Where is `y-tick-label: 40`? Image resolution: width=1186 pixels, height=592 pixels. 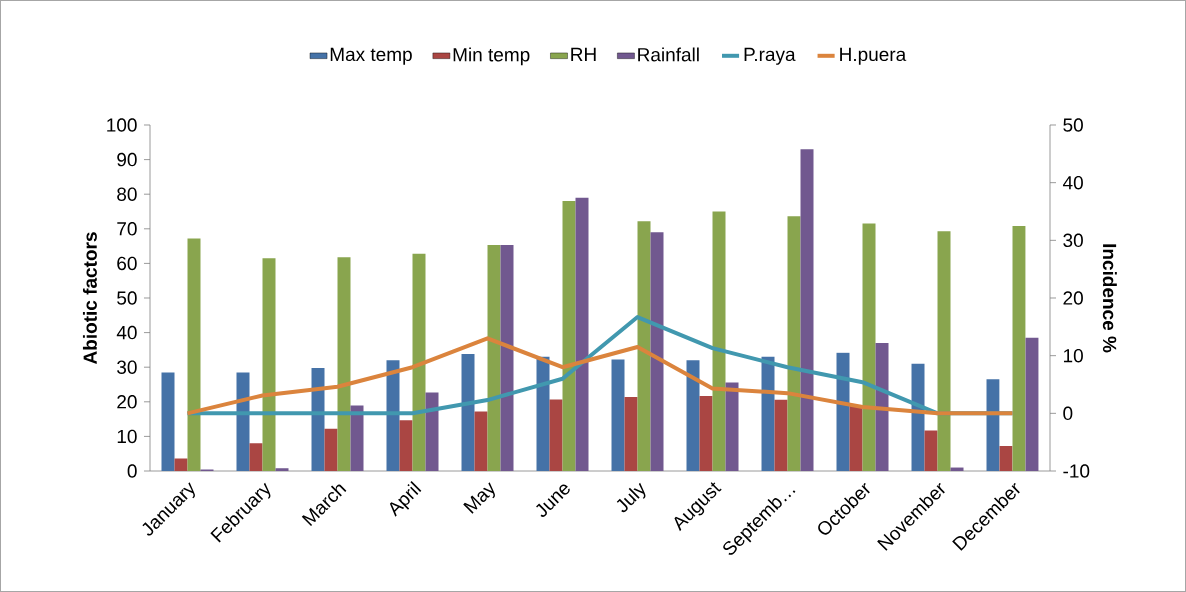
y-tick-label: 40 is located at coordinates (126, 332).